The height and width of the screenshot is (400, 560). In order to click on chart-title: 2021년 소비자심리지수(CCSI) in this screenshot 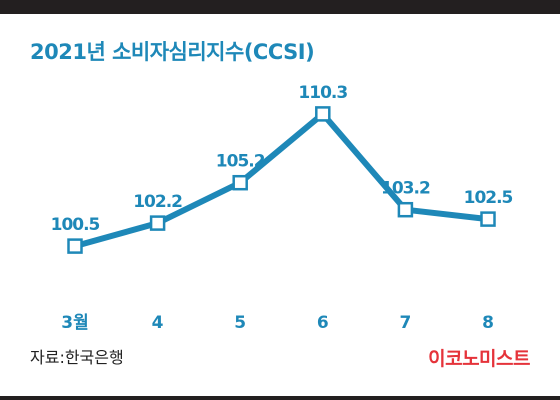, I will do `click(172, 52)`.